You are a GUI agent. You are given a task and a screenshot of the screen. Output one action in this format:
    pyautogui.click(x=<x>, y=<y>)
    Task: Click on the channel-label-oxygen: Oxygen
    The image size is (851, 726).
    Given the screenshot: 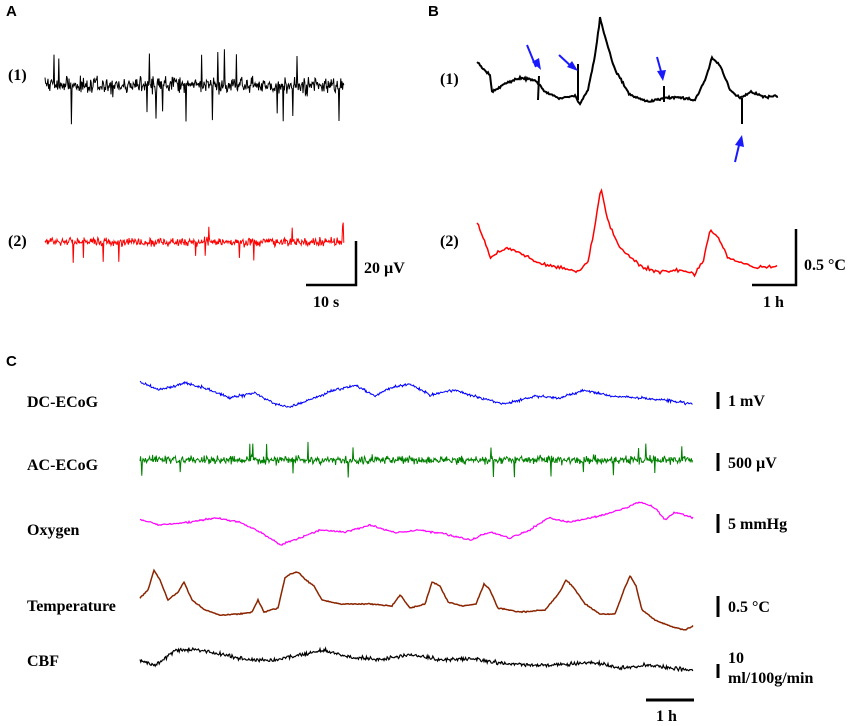 What is the action you would take?
    pyautogui.click(x=53, y=530)
    